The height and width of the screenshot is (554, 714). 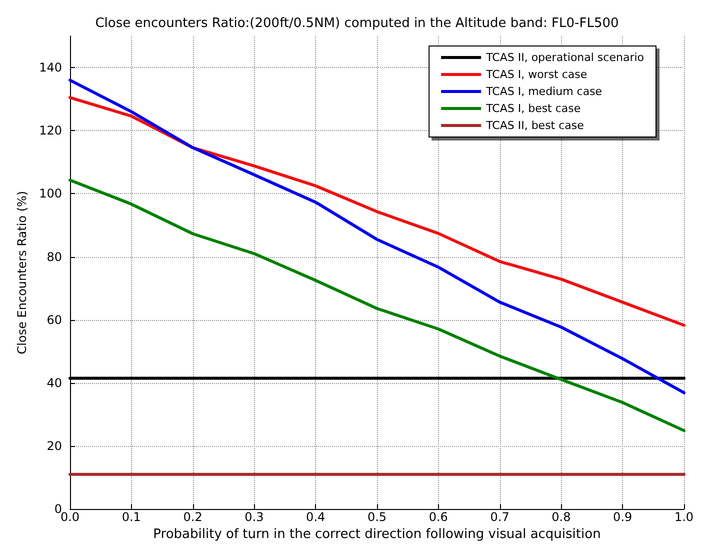 What do you see at coordinates (536, 74) in the screenshot?
I see `legend-label: TCAS I, worst case` at bounding box center [536, 74].